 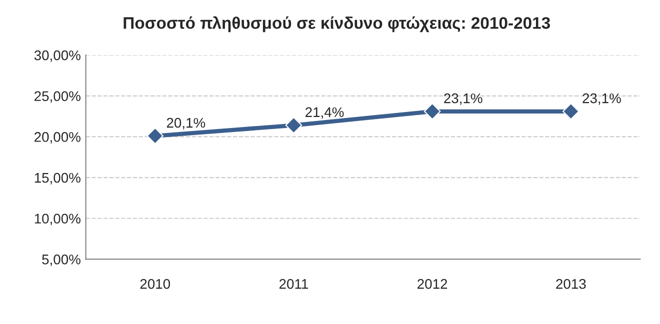 I want to click on y-tick-label: 30,00%, so click(x=57, y=56).